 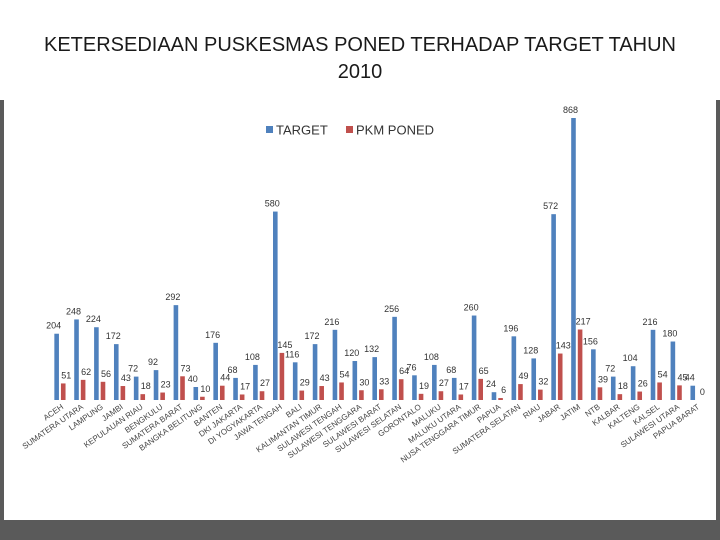 I want to click on value-label: 196, so click(x=510, y=328).